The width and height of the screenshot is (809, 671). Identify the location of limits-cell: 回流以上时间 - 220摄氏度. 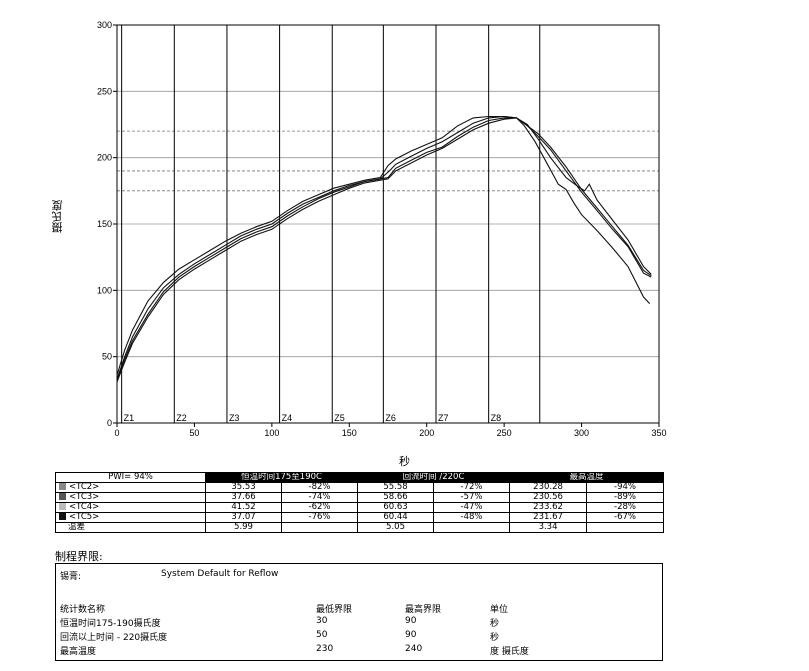
(114, 638).